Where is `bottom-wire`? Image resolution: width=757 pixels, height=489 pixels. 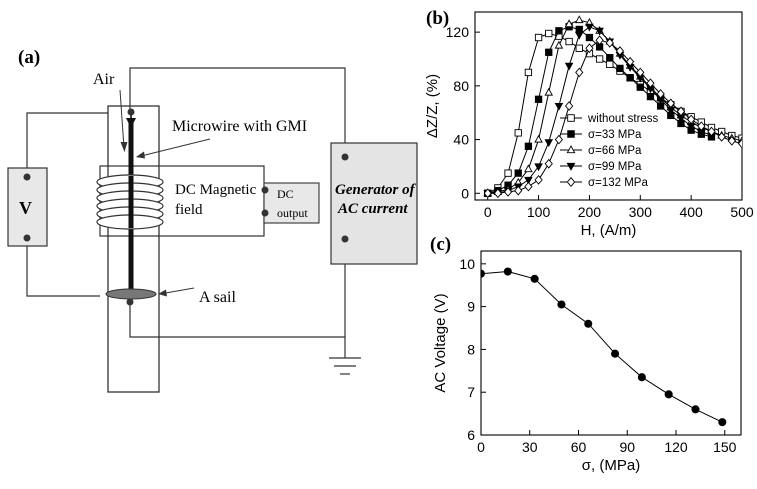 bottom-wire is located at coordinates (237, 289).